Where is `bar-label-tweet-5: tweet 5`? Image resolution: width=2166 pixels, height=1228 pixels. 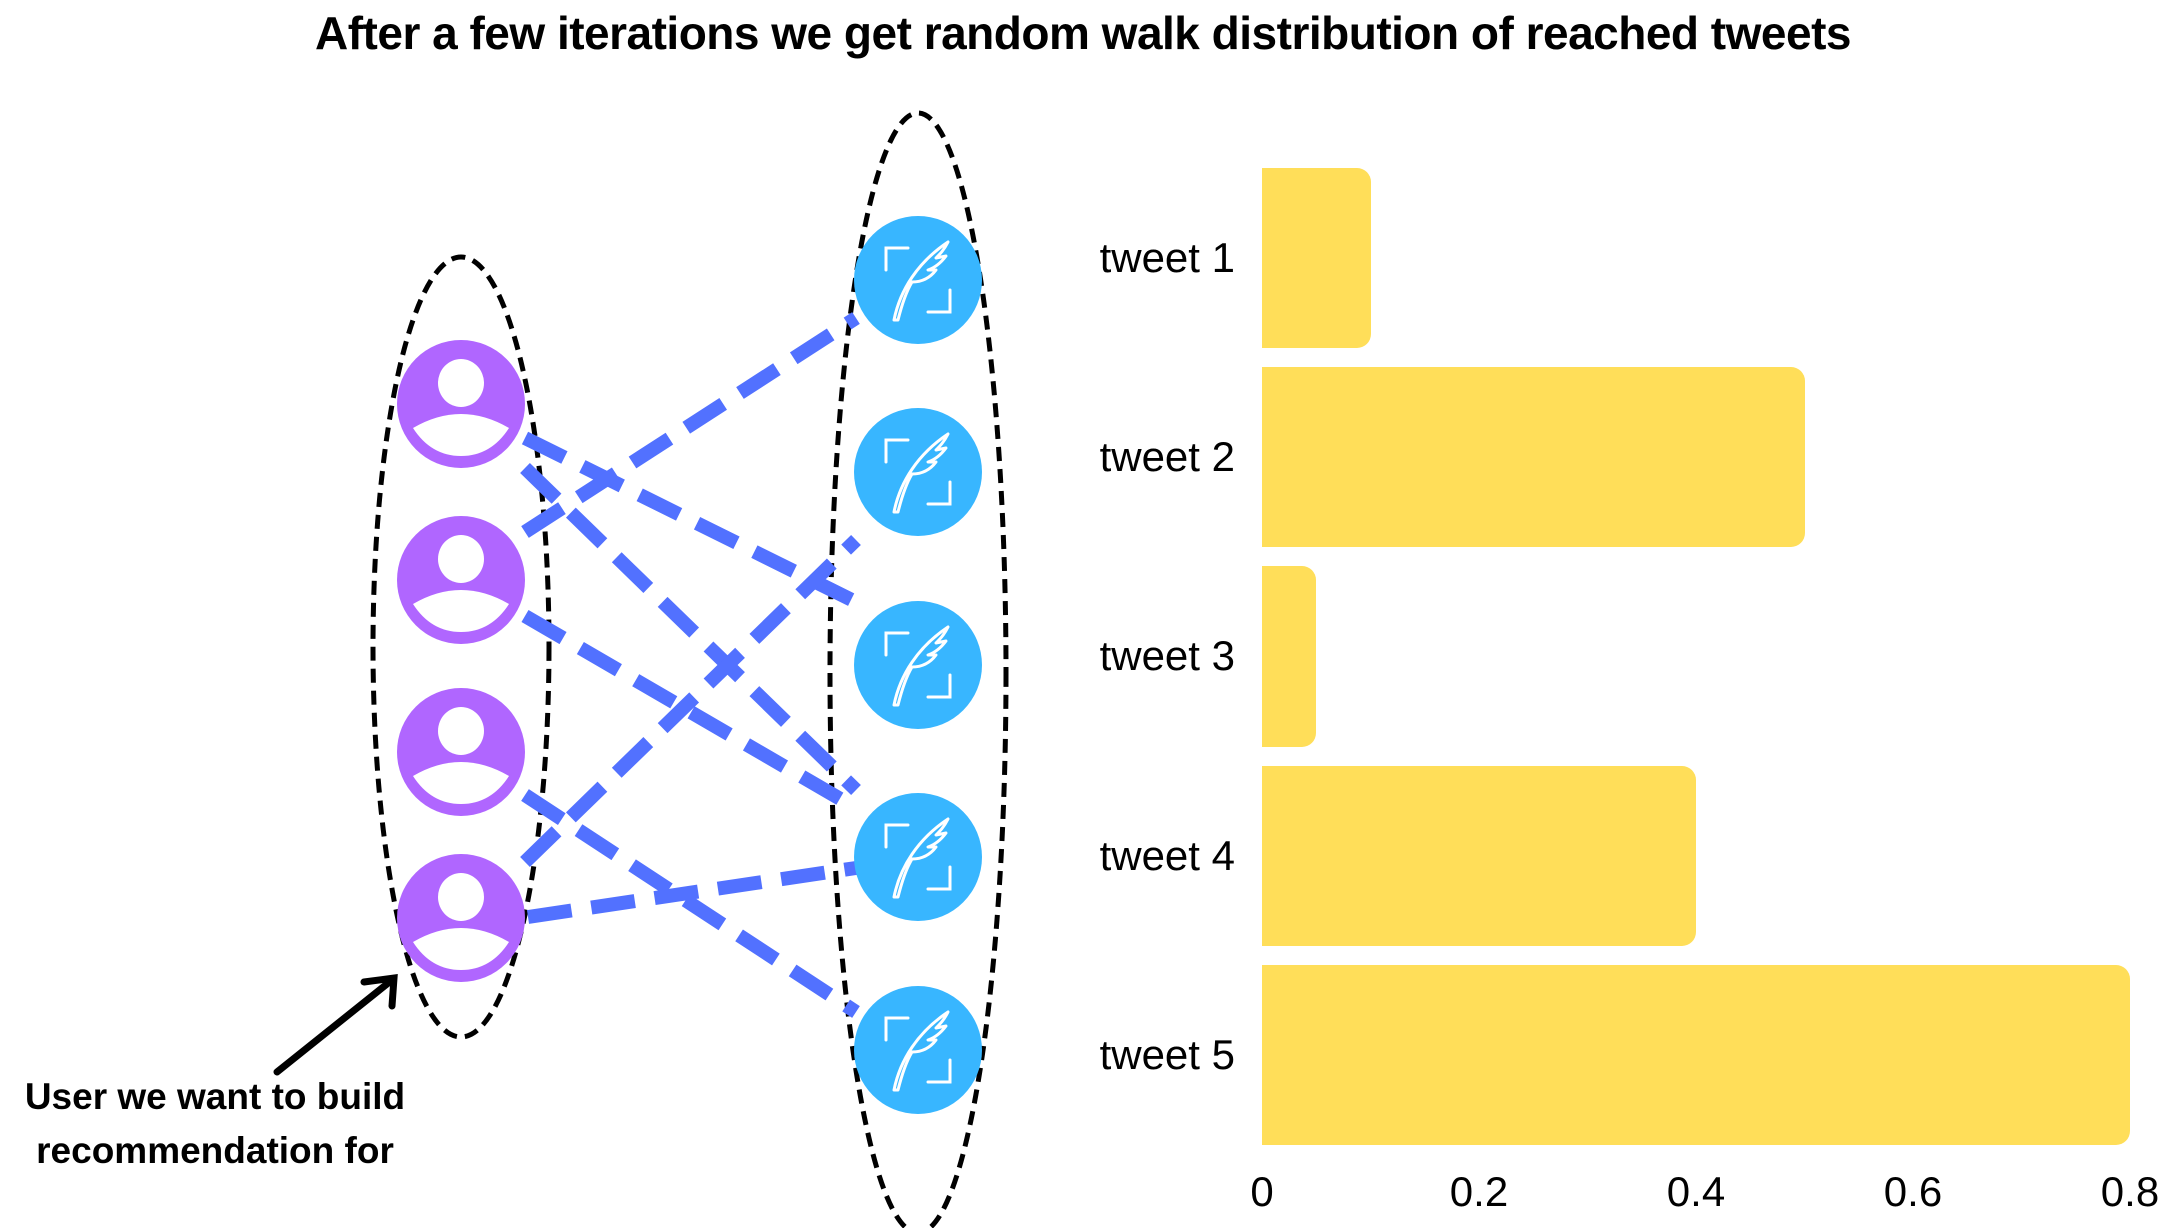
bar-label-tweet-5: tweet 5 is located at coordinates (1167, 1054).